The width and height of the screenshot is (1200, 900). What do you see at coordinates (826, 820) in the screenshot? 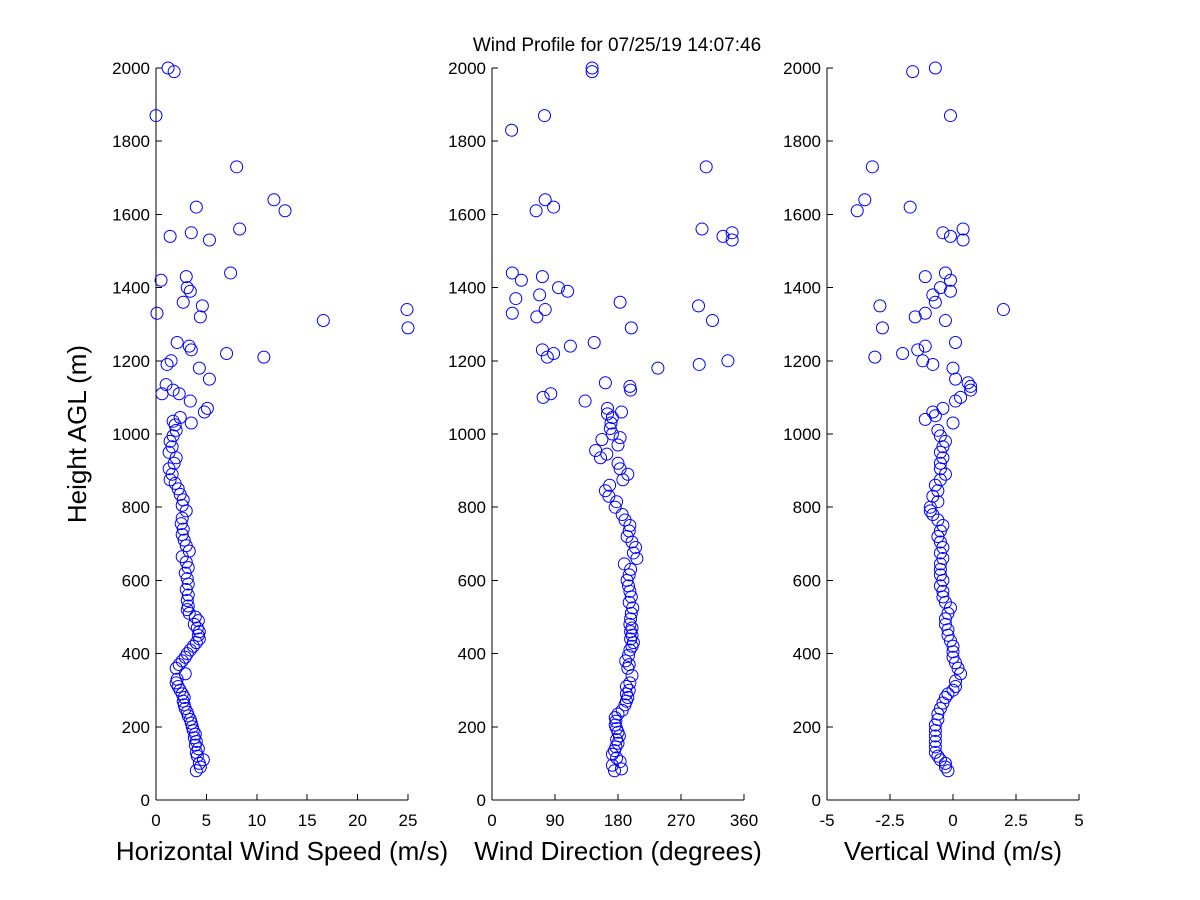
I see `vertical-x-tick-label: -5` at bounding box center [826, 820].